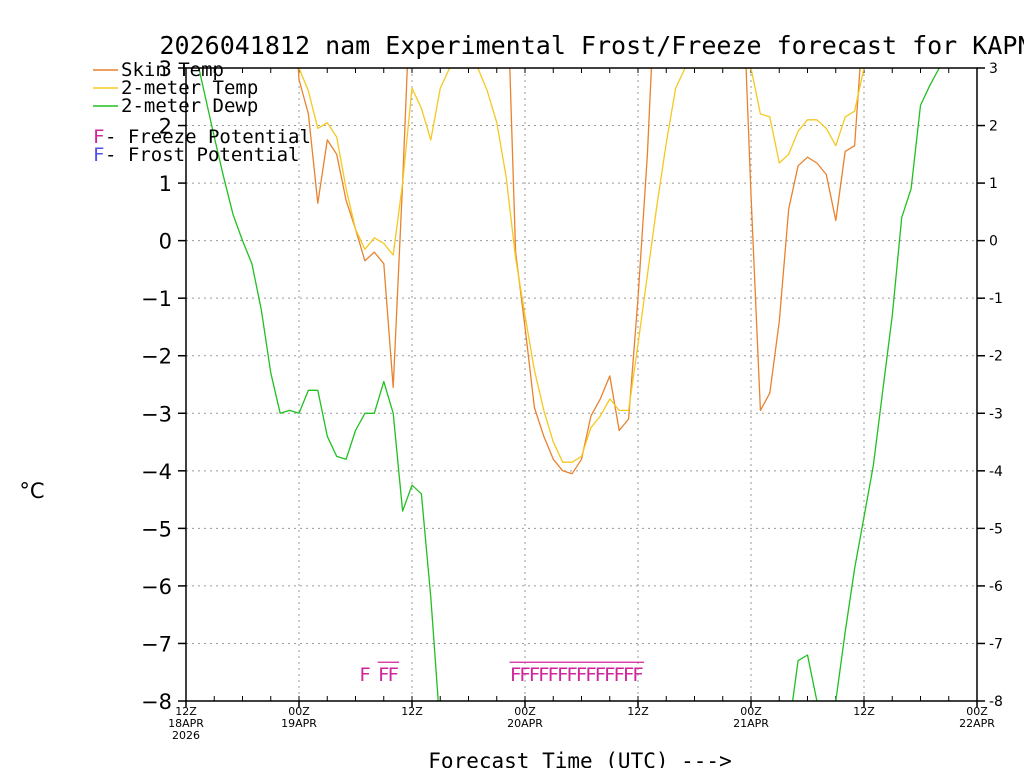 This screenshot has height=768, width=1024. Describe the element at coordinates (751, 723) in the screenshot. I see `x-tick-label: 21APR` at that location.